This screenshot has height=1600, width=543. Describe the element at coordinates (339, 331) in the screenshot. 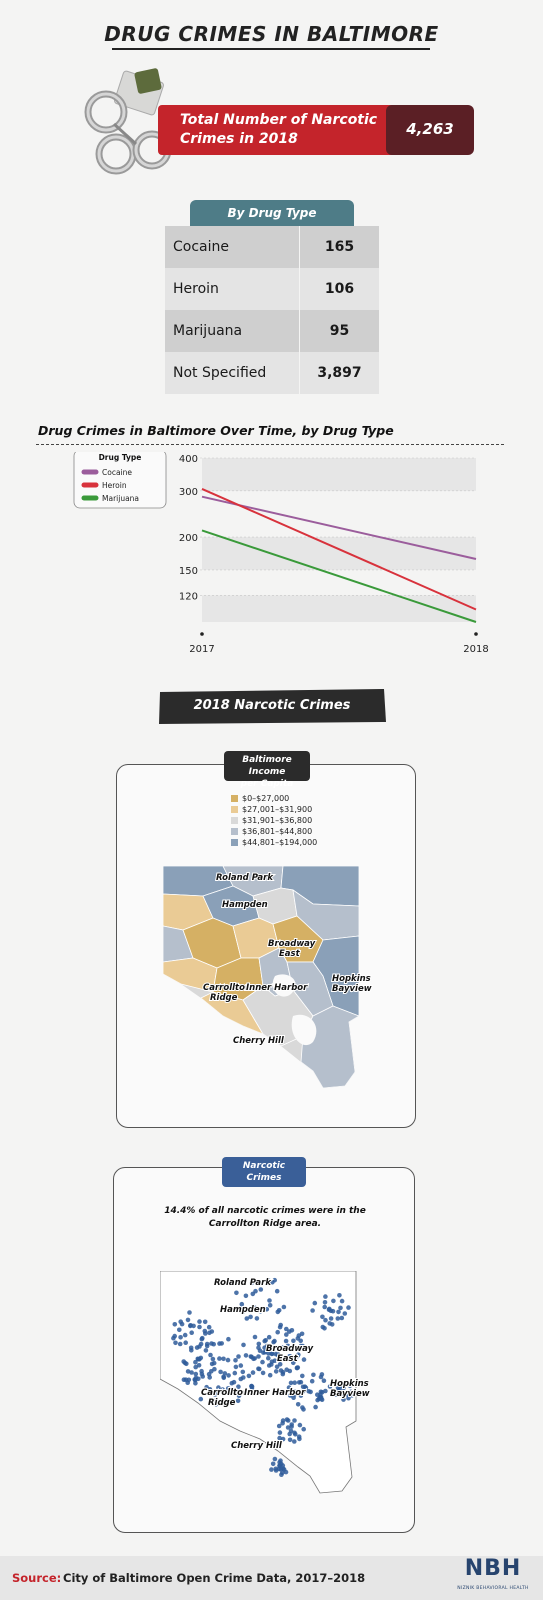

I see `drug-count-cell: 95` at that location.